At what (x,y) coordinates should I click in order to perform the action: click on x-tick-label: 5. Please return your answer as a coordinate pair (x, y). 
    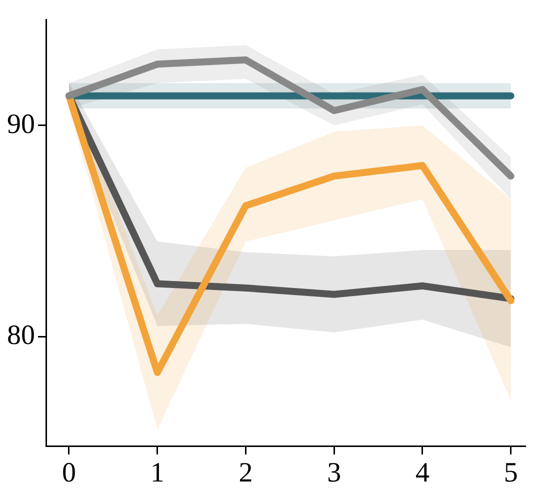
    Looking at the image, I should click on (511, 473).